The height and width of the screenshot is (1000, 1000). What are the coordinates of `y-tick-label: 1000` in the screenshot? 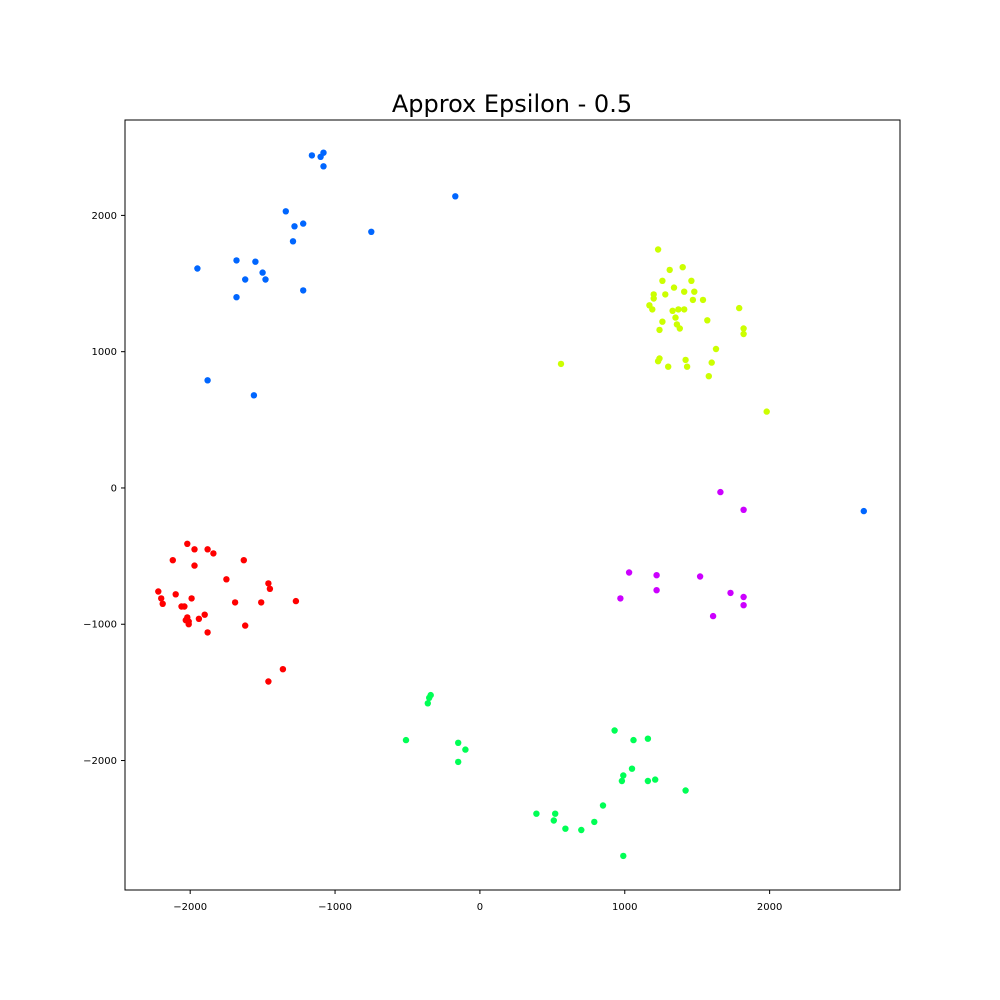 It's located at (104, 352).